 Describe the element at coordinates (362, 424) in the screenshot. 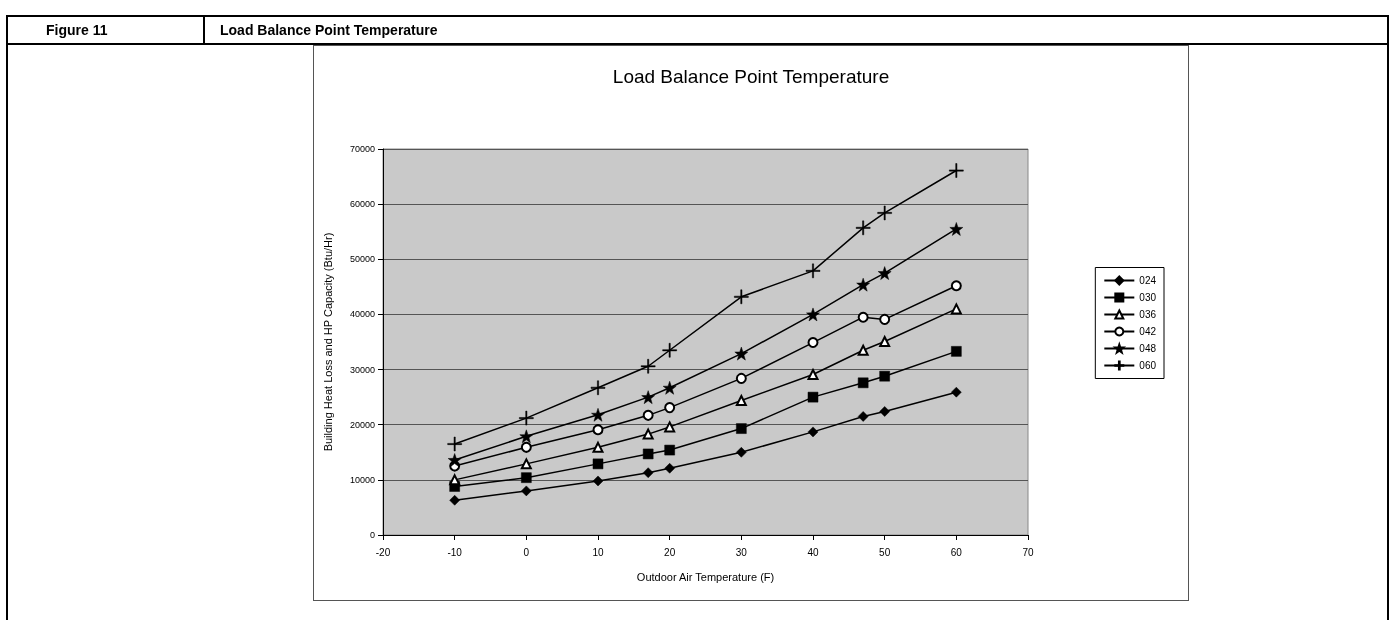

I see `y-tick-label: 20000` at that location.